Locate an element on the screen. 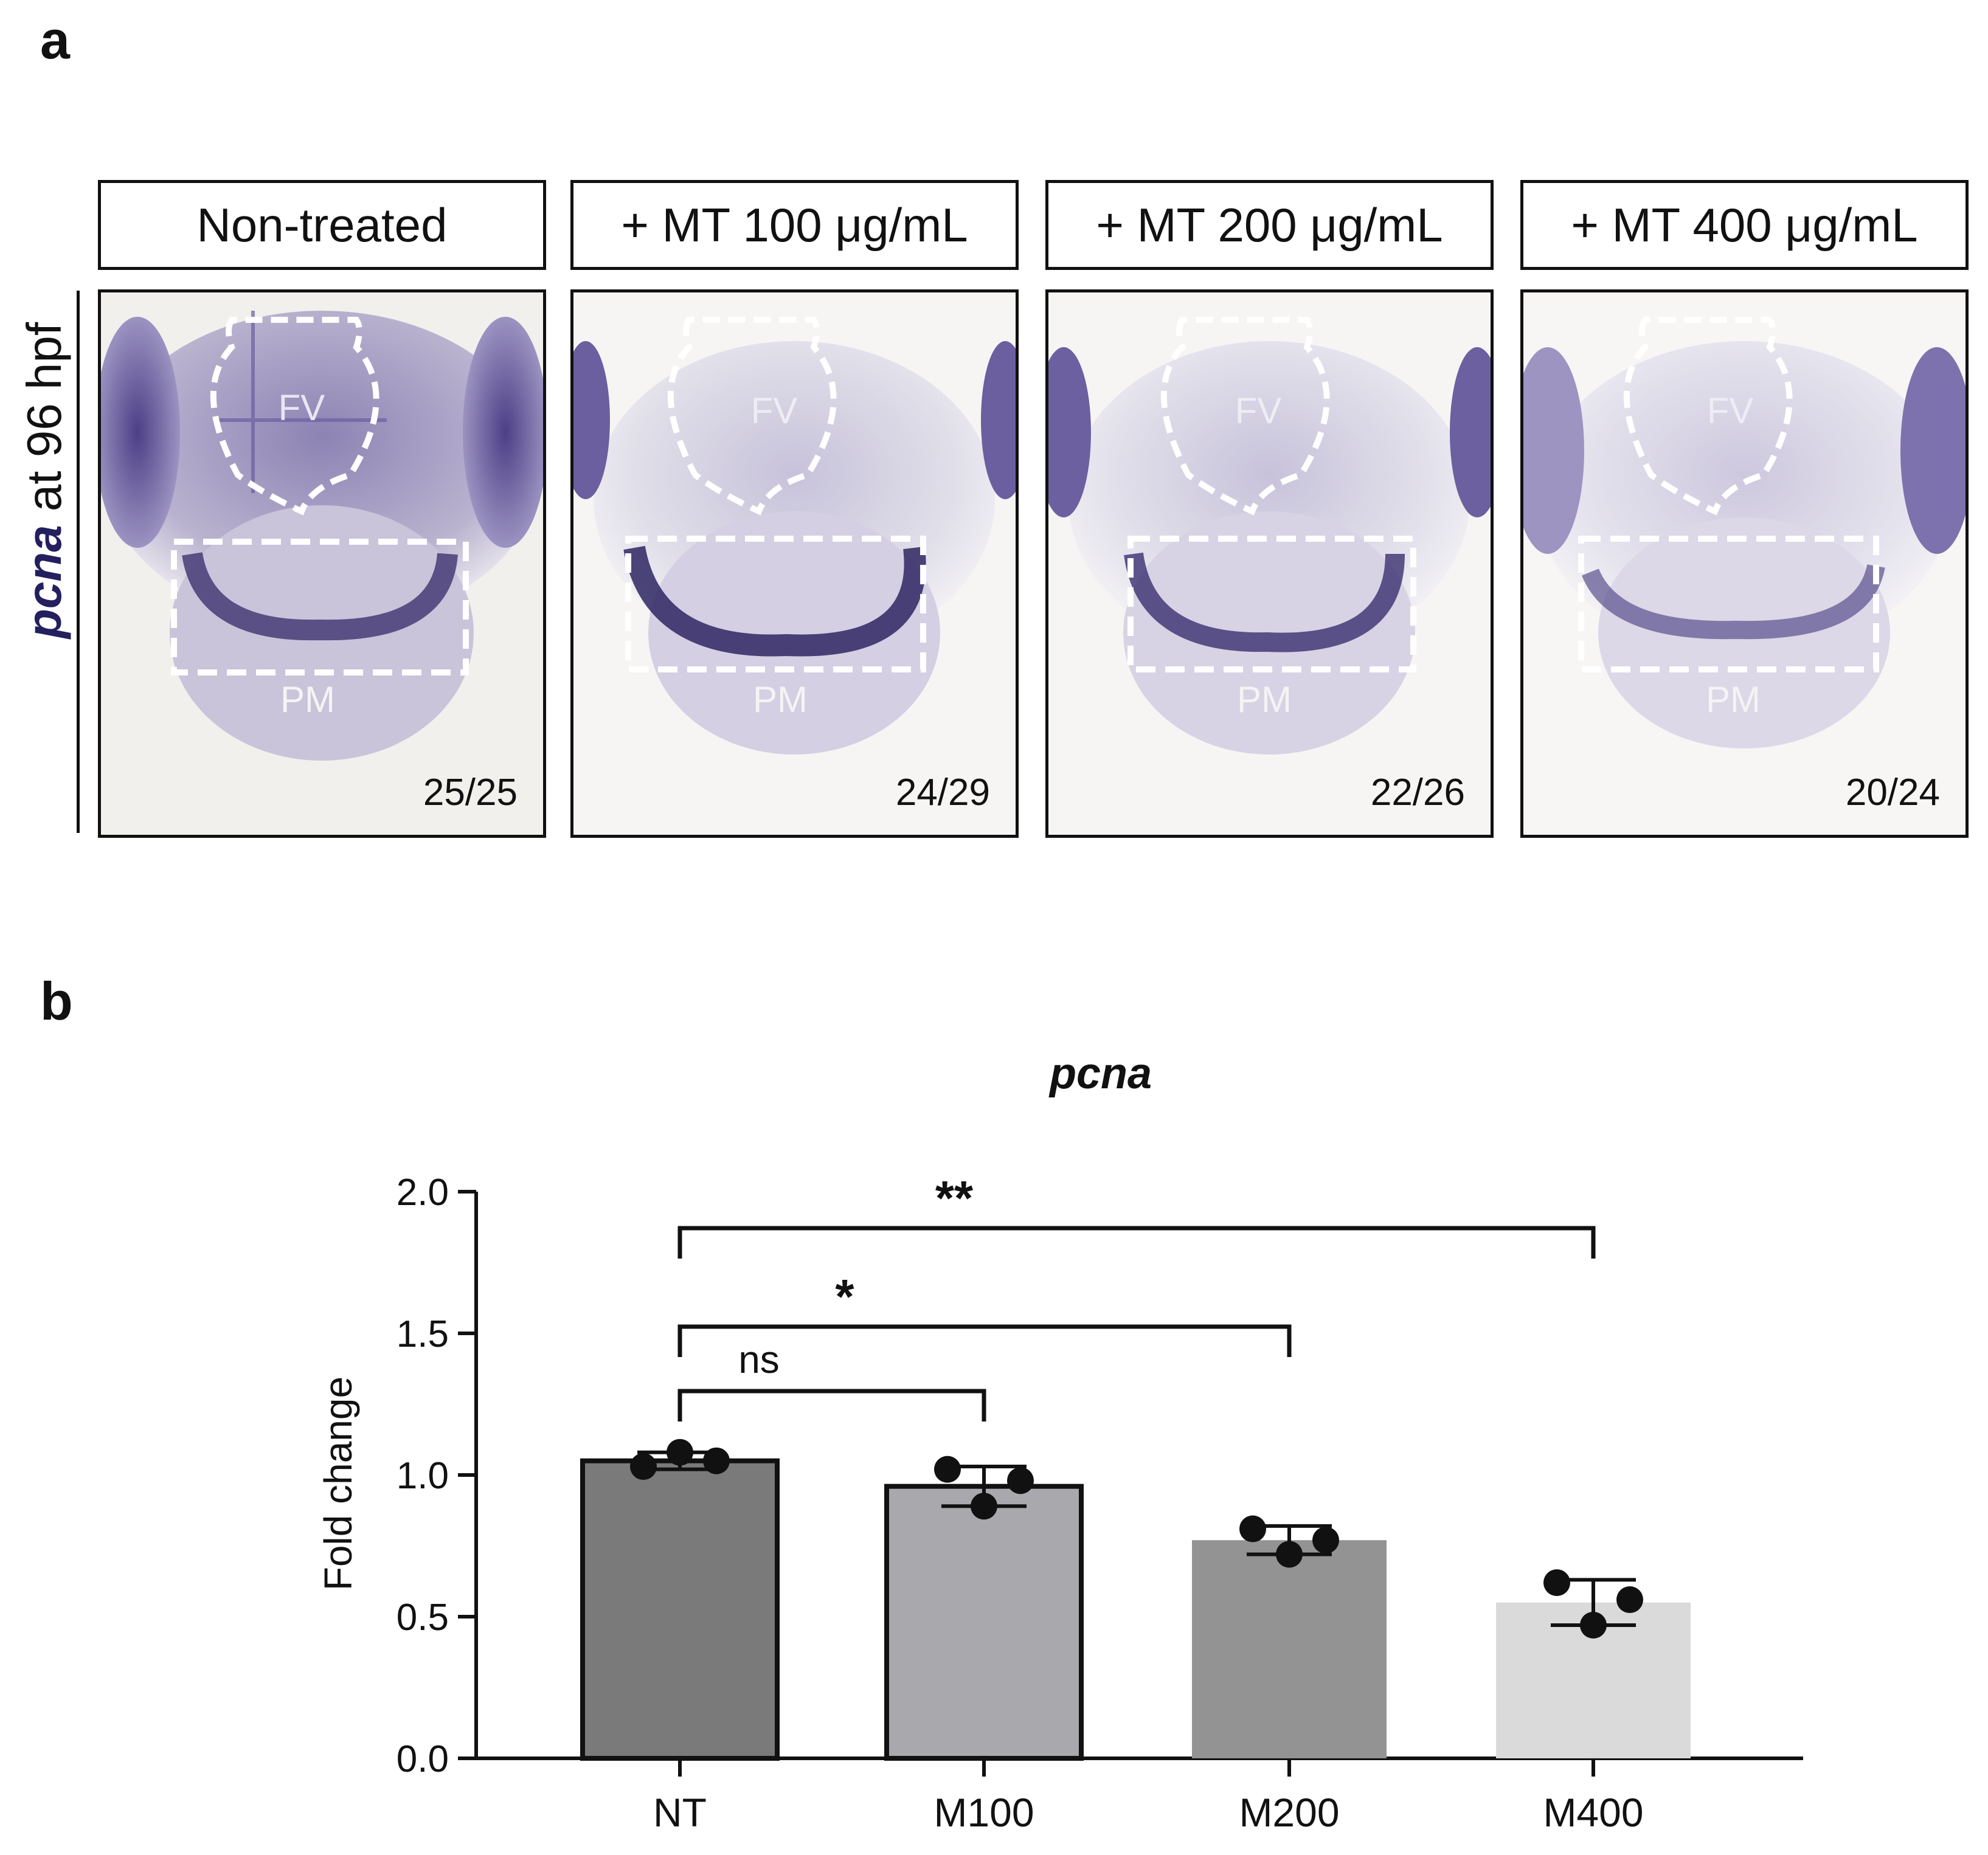 The width and height of the screenshot is (1988, 1855). micrograph-mt-400: FV PM 20/24 is located at coordinates (1744, 563).